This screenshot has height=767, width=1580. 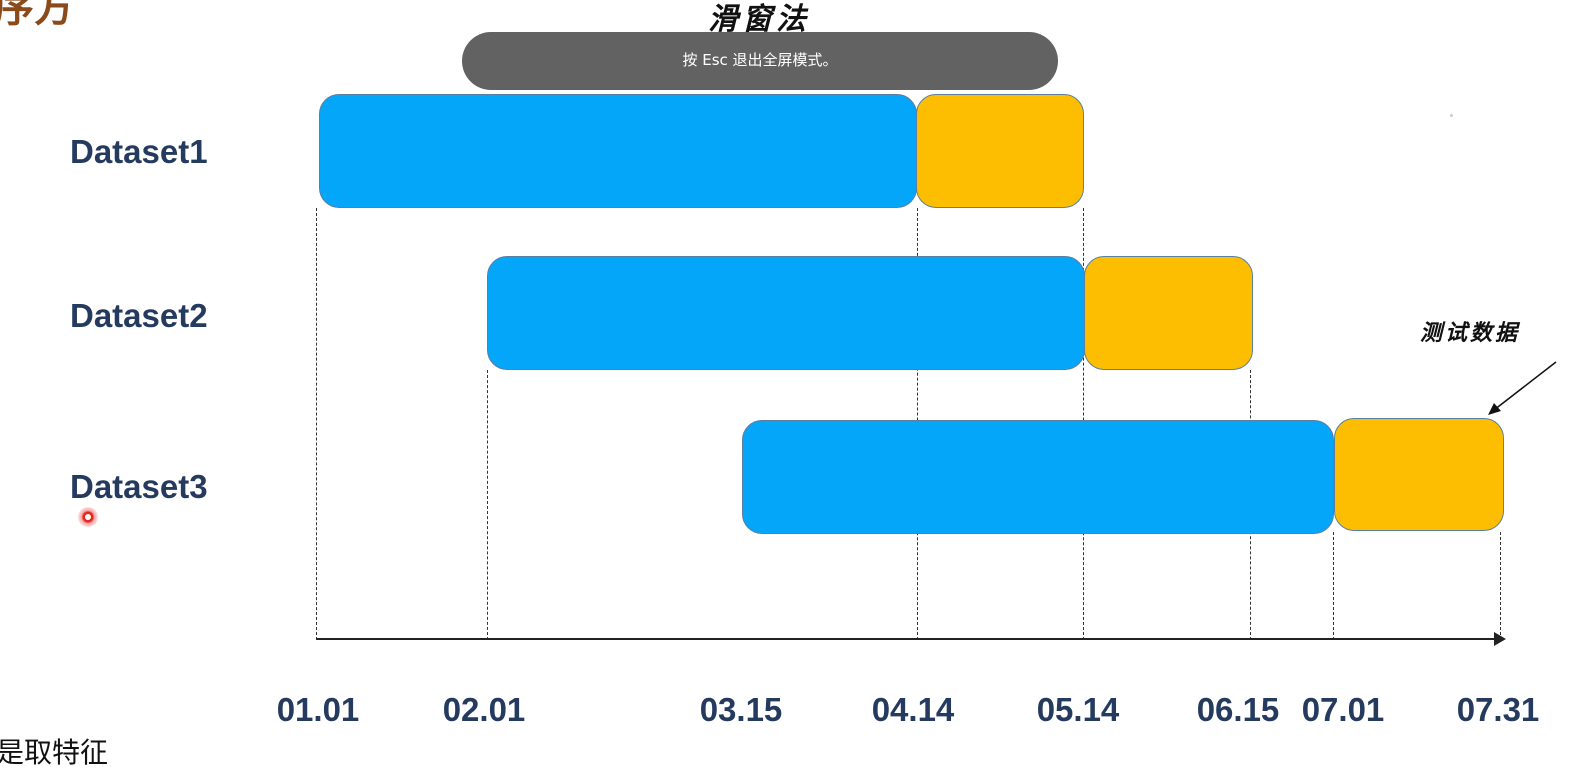 I want to click on dataset1-train-bar, so click(x=618, y=151).